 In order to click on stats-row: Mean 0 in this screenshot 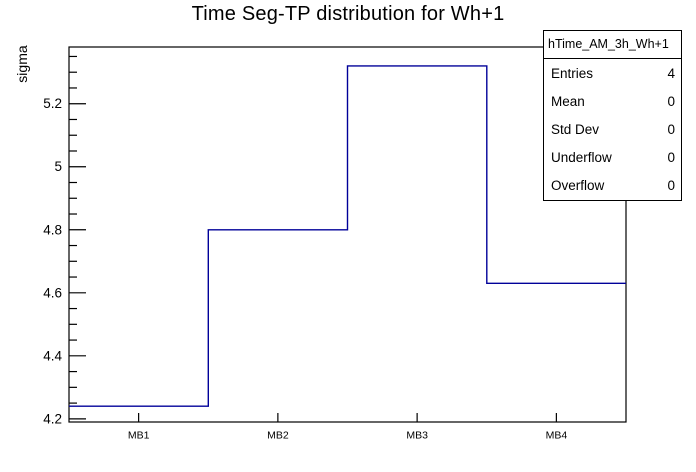, I will do `click(612, 101)`.